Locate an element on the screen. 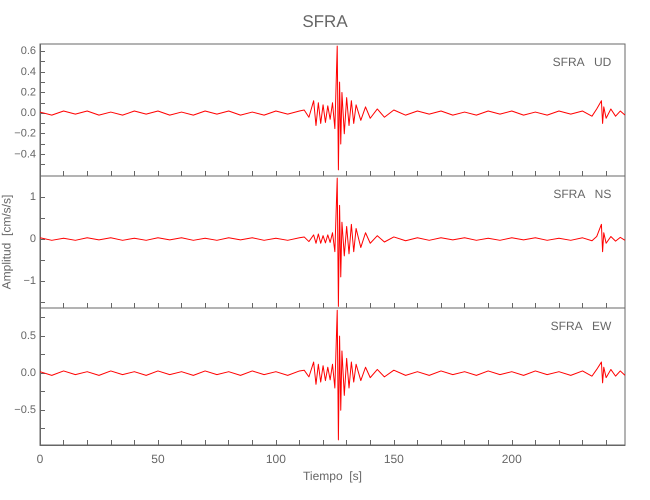  y-tick-label: −0.5 is located at coordinates (25, 410).